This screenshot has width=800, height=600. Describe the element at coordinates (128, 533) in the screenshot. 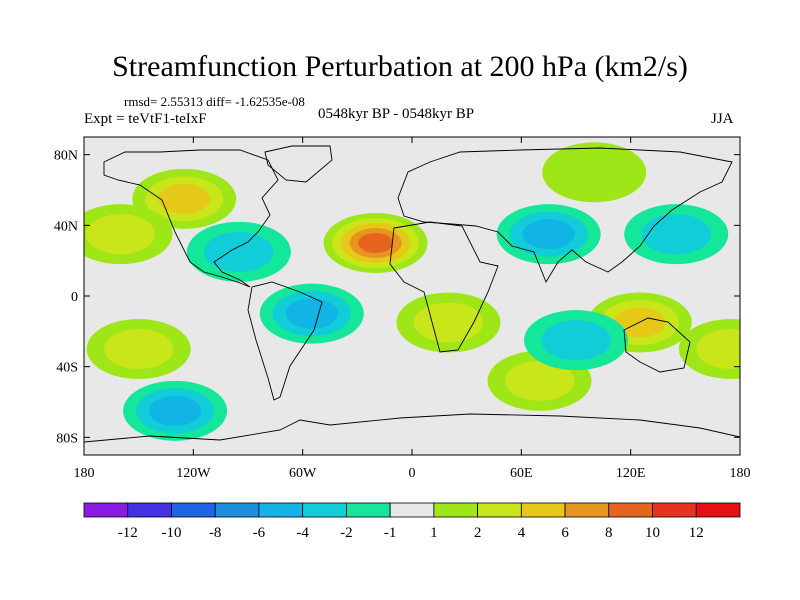

I see `colorbar-label: -12` at that location.